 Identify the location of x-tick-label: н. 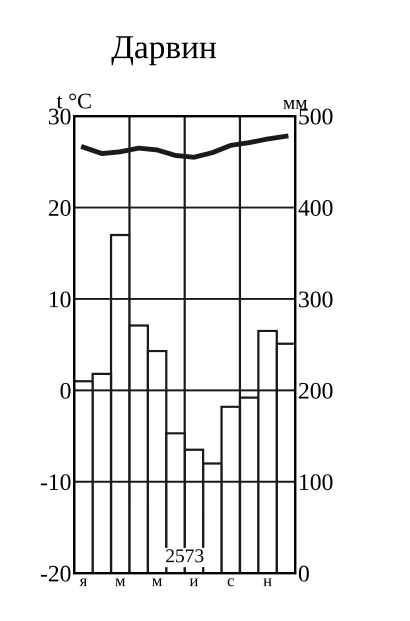
(267, 582).